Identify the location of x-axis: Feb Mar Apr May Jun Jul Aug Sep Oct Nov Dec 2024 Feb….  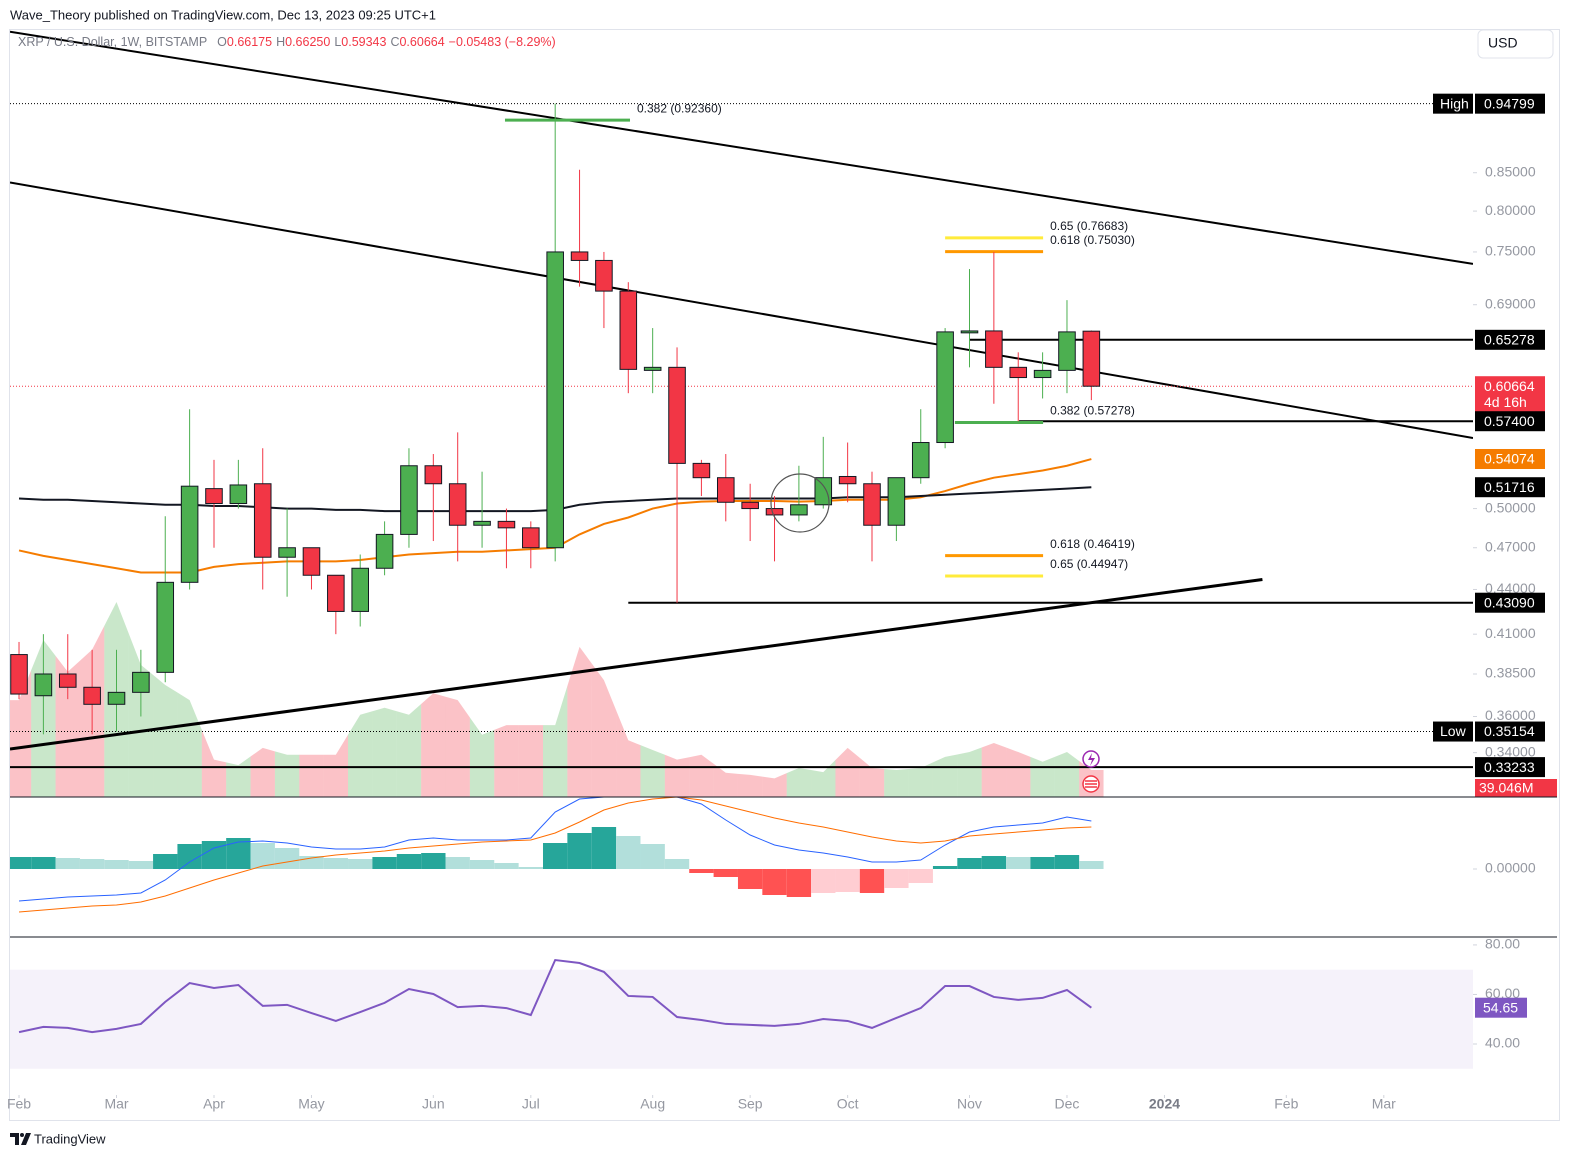
(747, 1103).